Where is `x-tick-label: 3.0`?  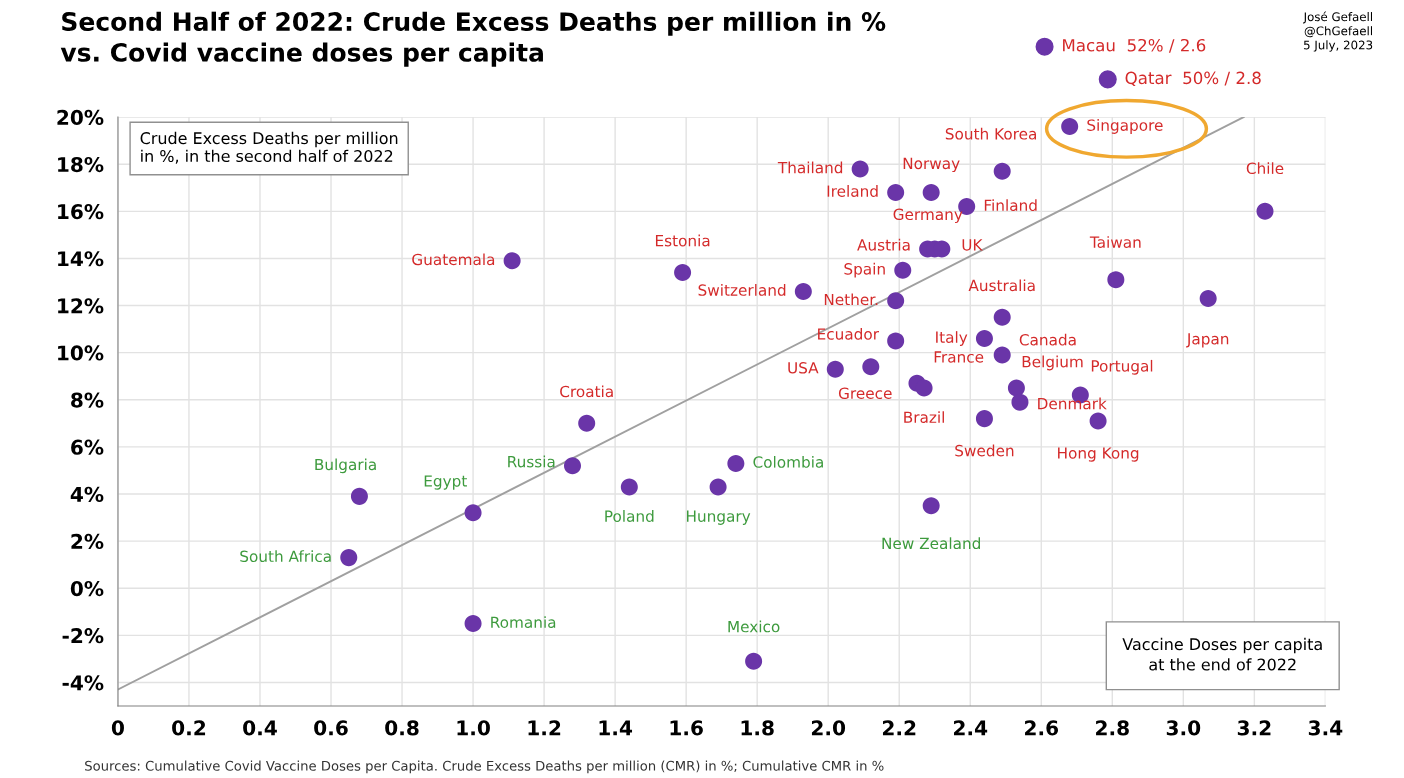
x-tick-label: 3.0 is located at coordinates (1183, 728).